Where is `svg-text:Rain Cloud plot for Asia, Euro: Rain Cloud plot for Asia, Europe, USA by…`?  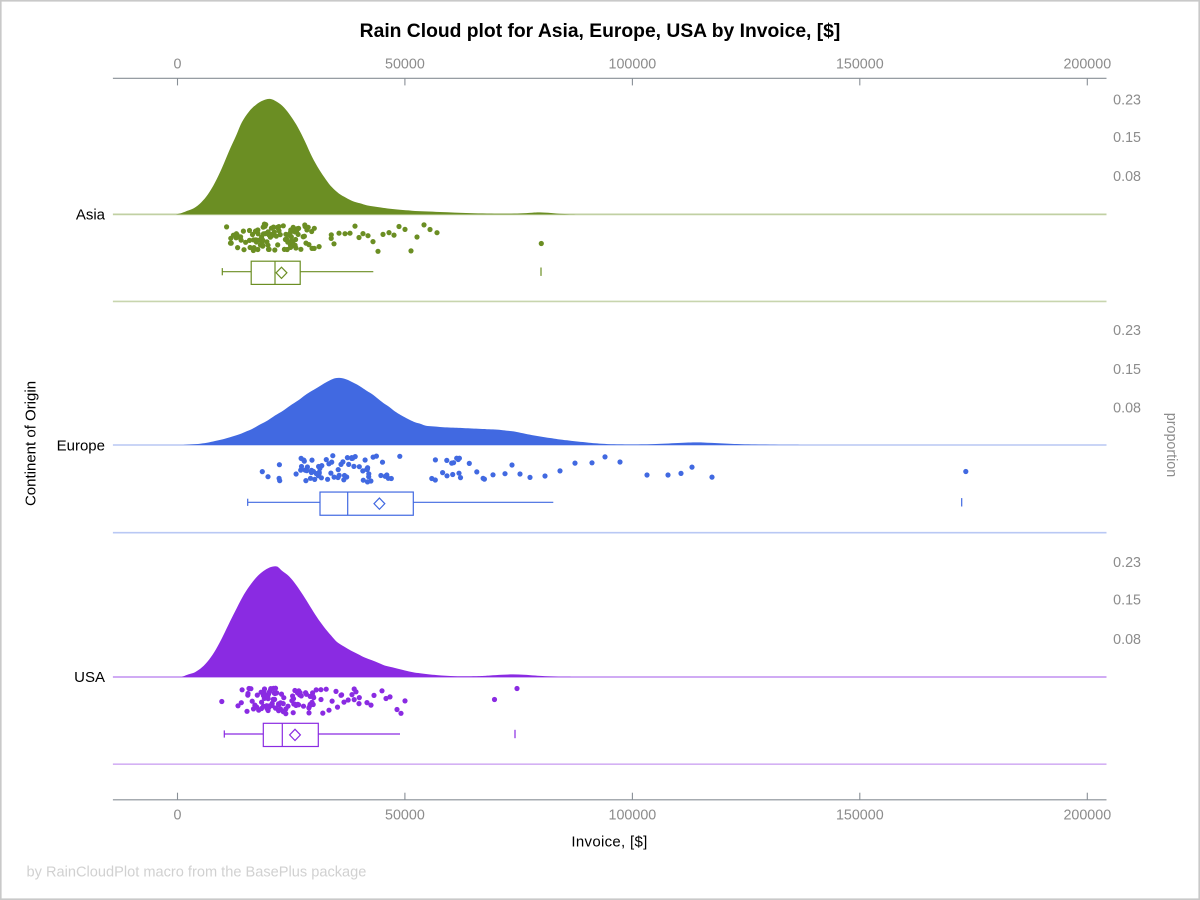
svg-text:Rain Cloud plot for Asia, Euro: Rain Cloud plot for Asia, Europe, USA by… is located at coordinates (600, 31).